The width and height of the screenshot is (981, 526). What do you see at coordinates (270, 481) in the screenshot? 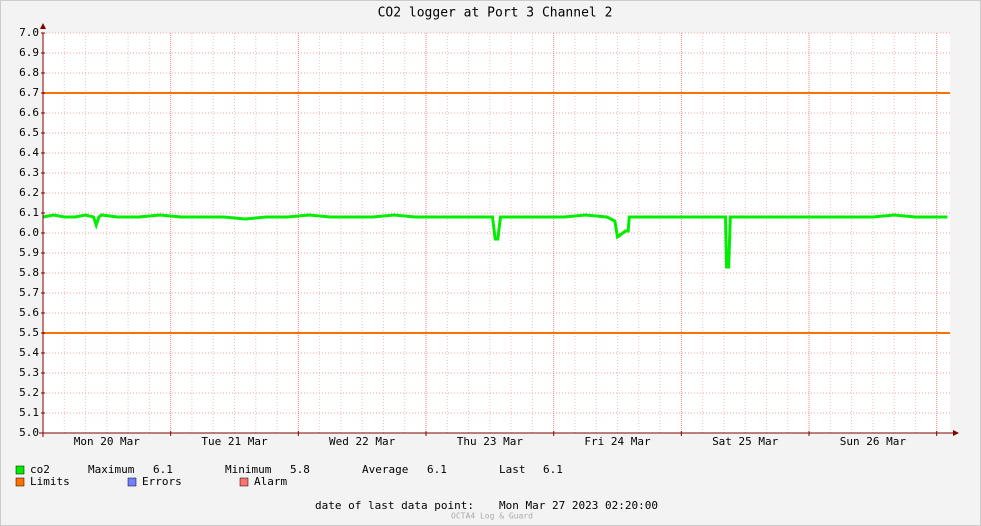
I see `legend-label: Alarm` at bounding box center [270, 481].